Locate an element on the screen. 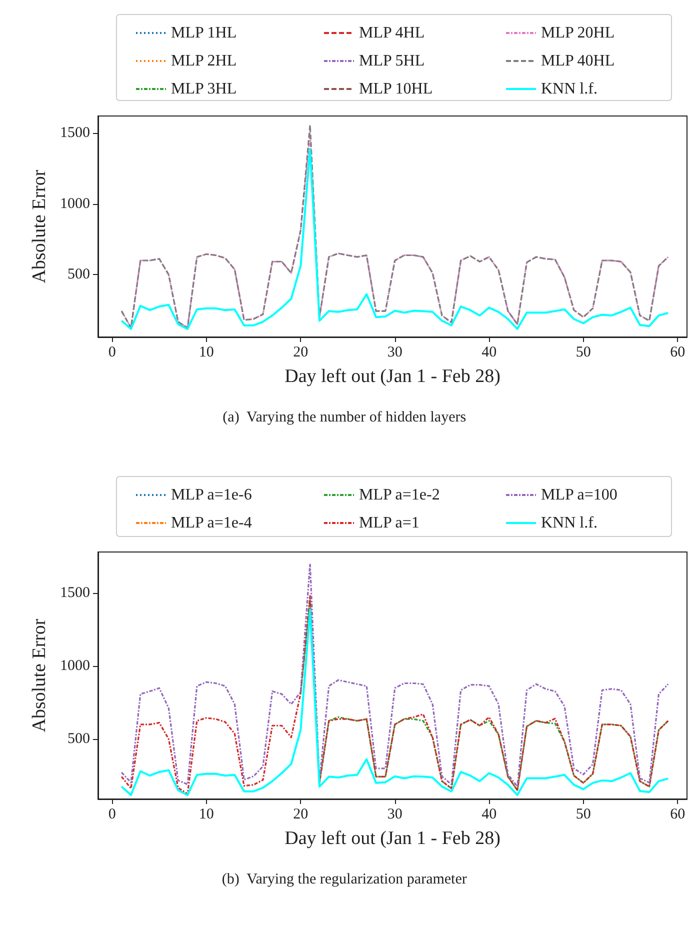 Image resolution: width=689 pixels, height=925 pixels. legend-label: MLP a=1e-2 is located at coordinates (399, 495).